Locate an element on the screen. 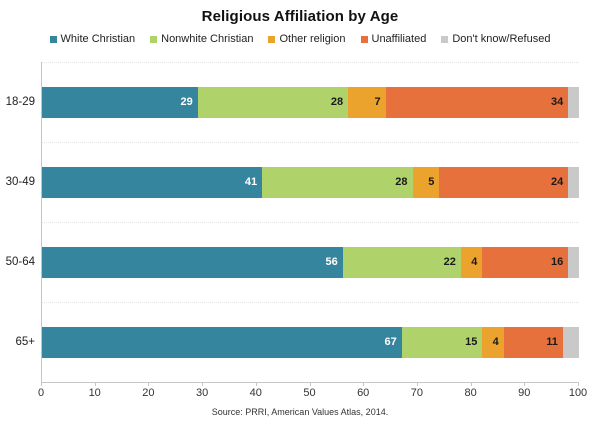 This screenshot has width=600, height=425. legend-item: Nonwhite Christian is located at coordinates (201, 39).